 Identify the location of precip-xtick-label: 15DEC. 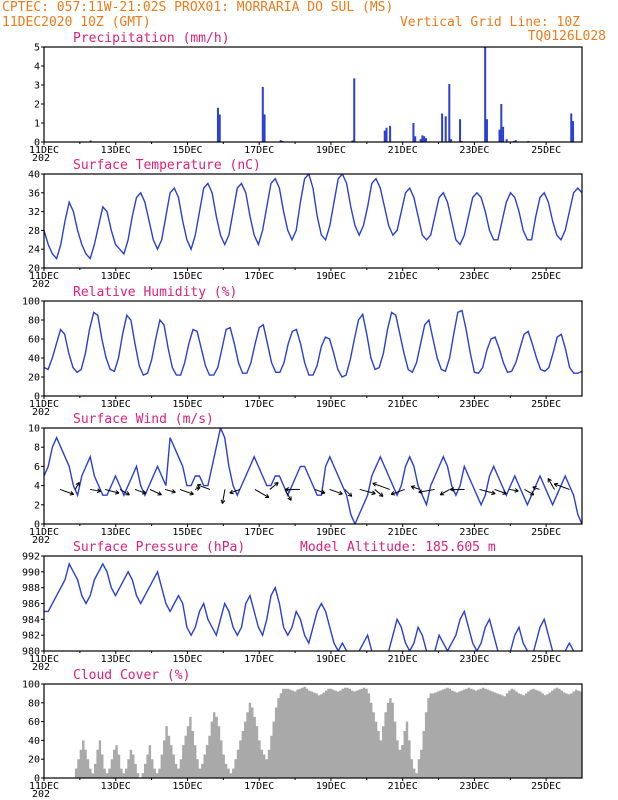
(187, 150).